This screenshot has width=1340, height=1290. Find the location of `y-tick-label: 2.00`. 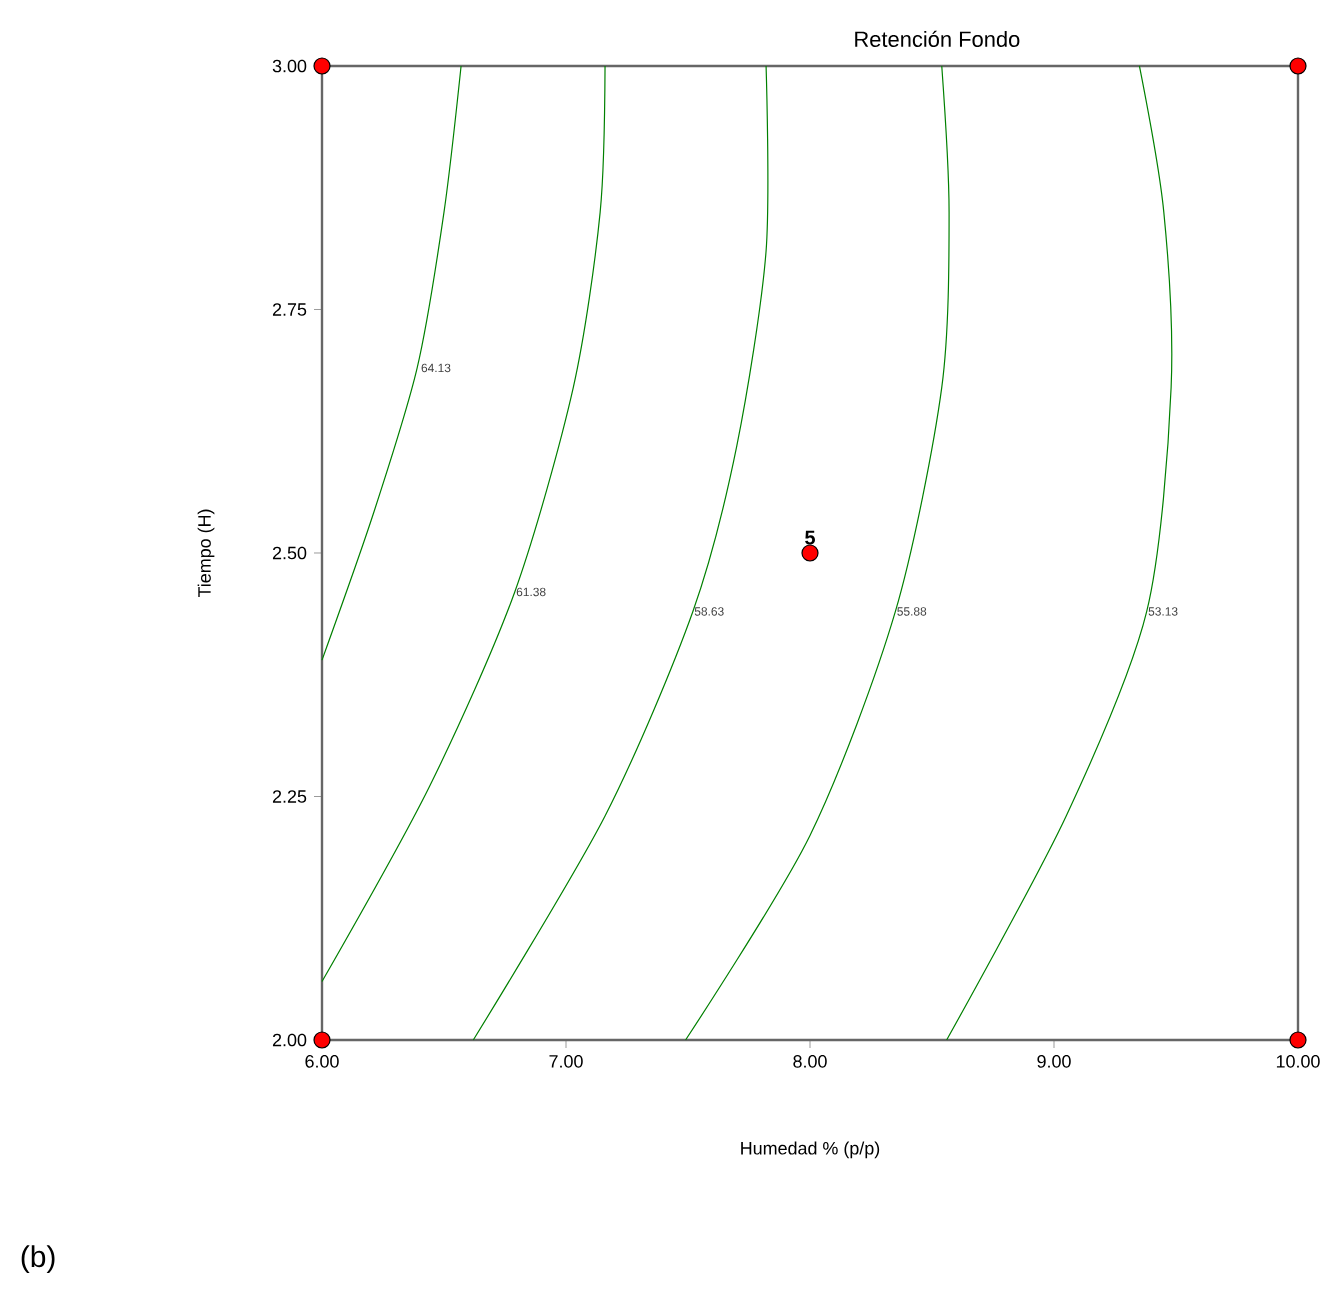

y-tick-label: 2.00 is located at coordinates (289, 1040).